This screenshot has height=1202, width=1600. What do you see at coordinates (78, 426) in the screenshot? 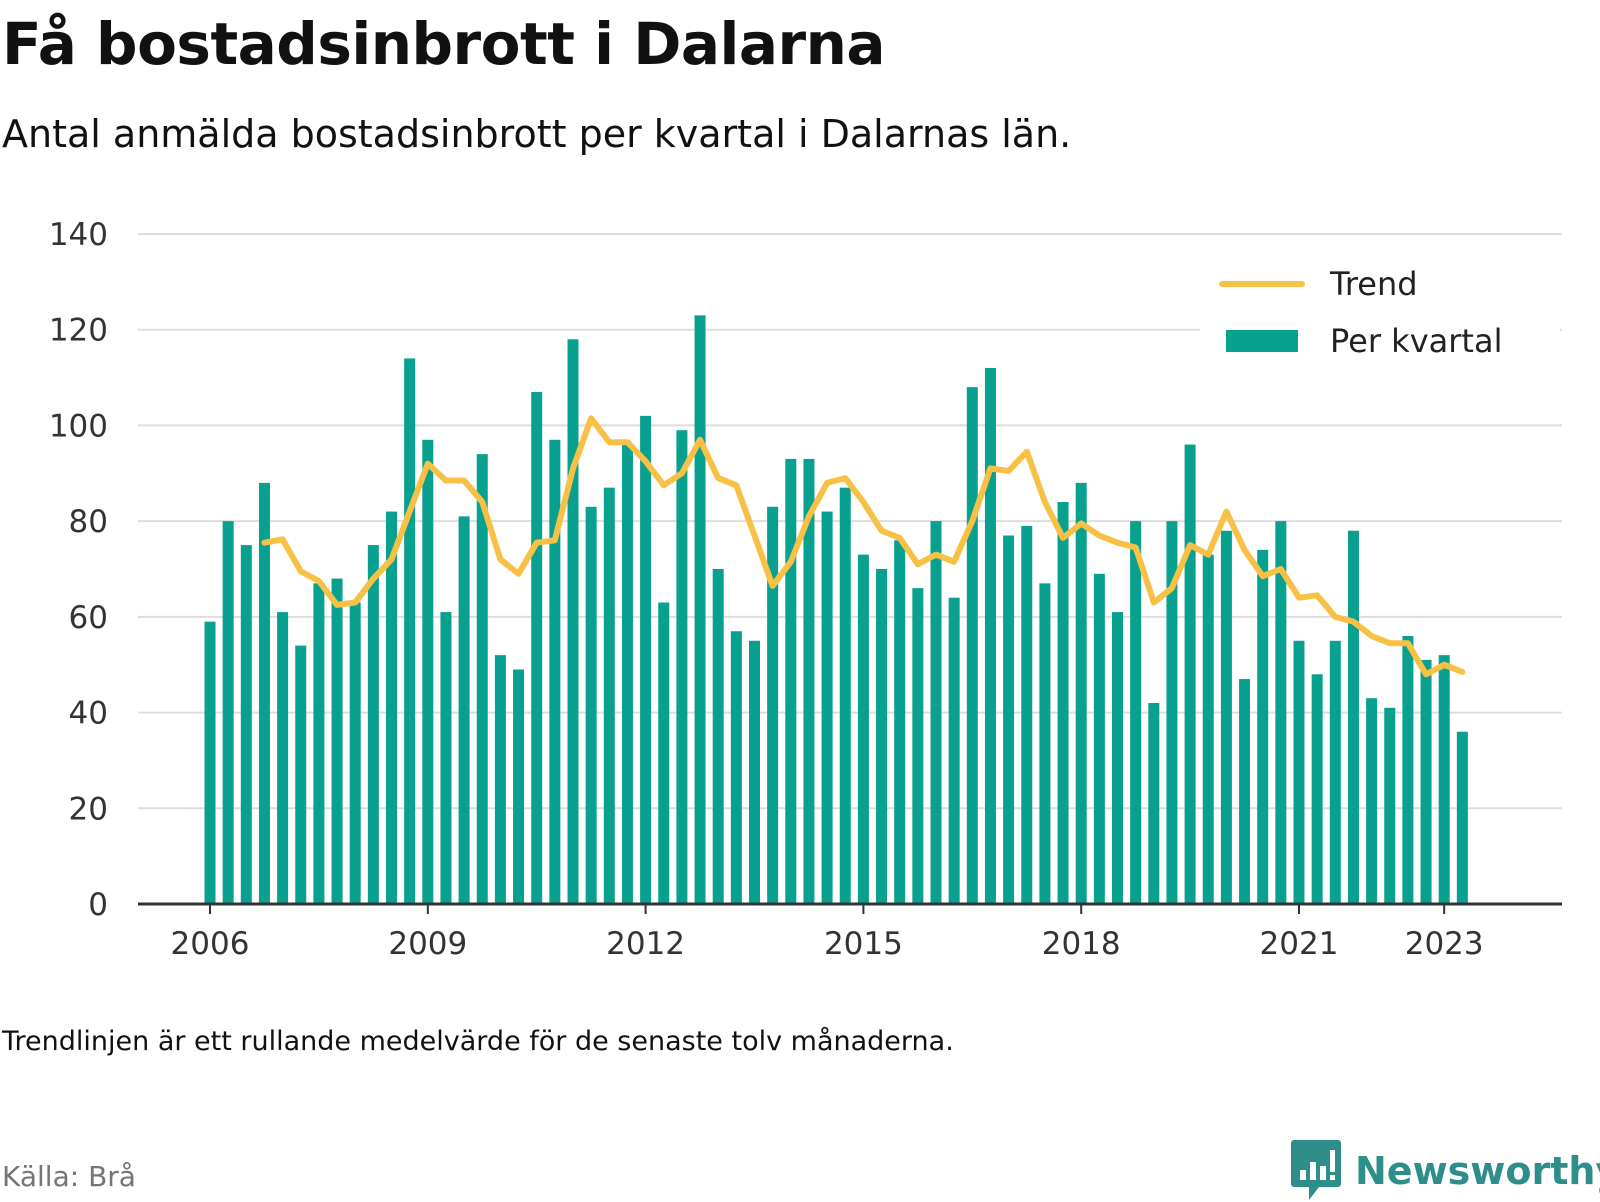
I see `y-tick-label: 100` at bounding box center [78, 426].